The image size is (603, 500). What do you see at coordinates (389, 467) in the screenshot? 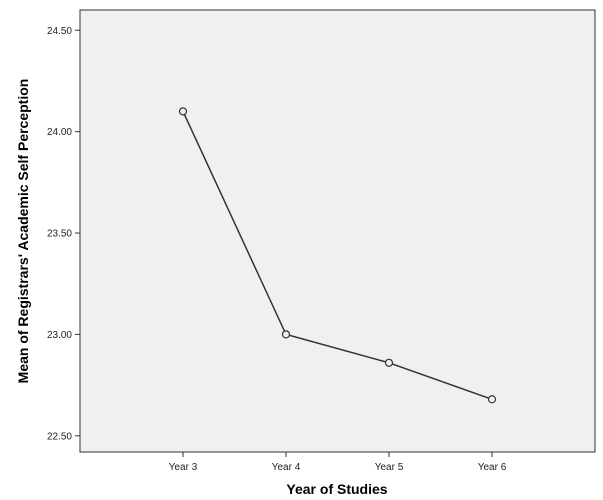
I see `x-tick-label: Year 5` at bounding box center [389, 467].